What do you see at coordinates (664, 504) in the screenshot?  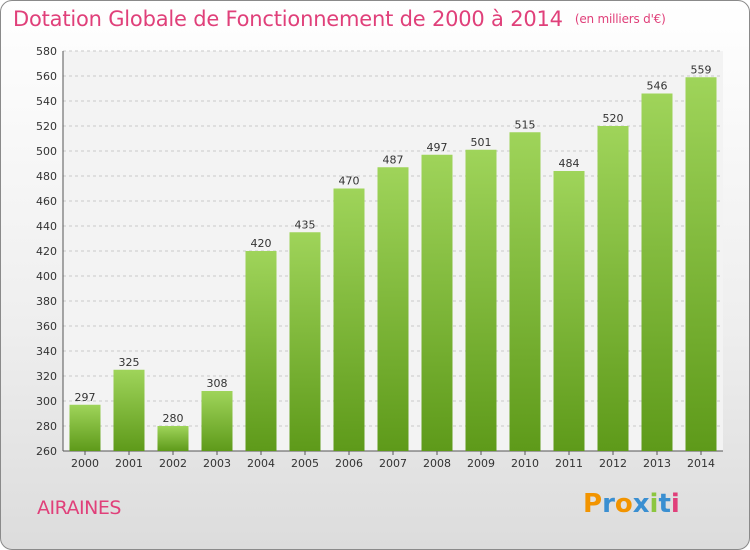 I see `logo-letter: t` at bounding box center [664, 504].